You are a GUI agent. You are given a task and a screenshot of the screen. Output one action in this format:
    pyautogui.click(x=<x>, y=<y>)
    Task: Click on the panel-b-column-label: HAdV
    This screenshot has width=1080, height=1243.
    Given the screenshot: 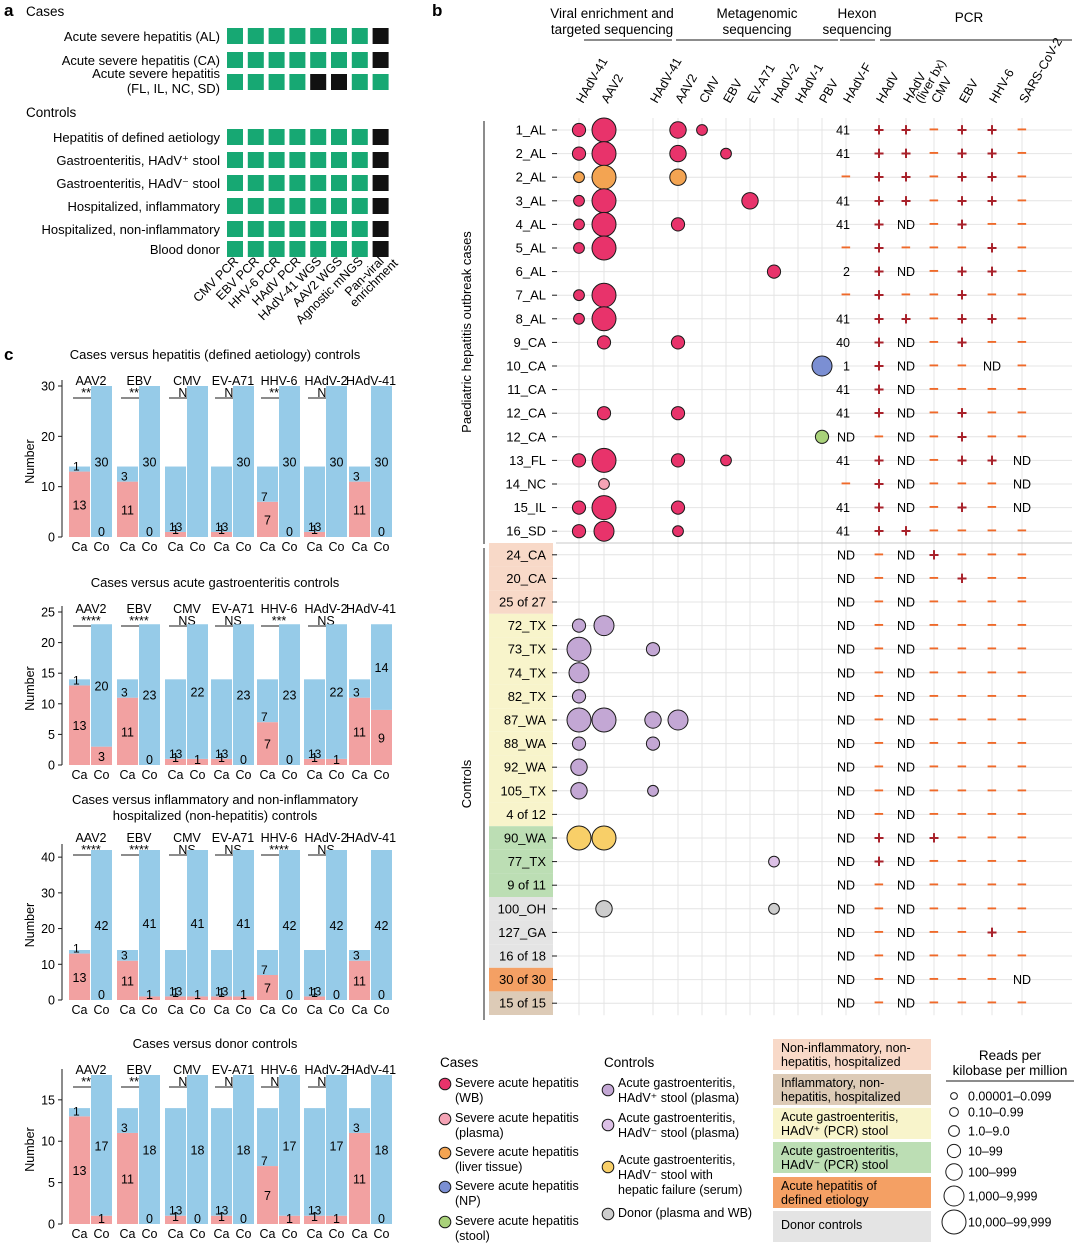 What is the action you would take?
    pyautogui.click(x=887, y=88)
    